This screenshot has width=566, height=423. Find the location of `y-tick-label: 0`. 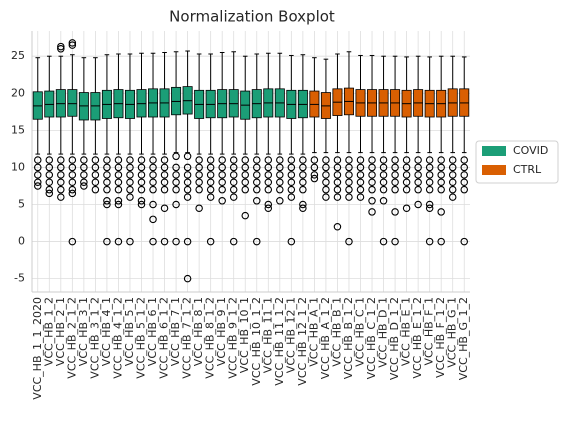

y-tick-label: 0 is located at coordinates (21, 241).